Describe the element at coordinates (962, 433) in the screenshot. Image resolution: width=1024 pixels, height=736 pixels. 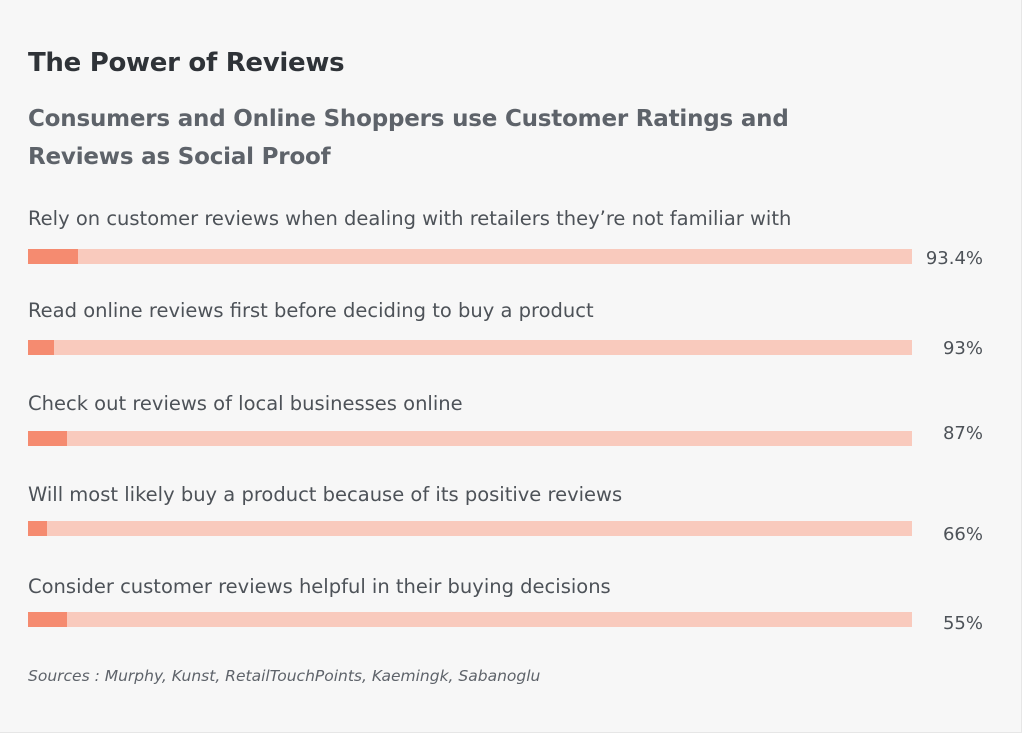
I see `bar-value-label: 87%` at that location.